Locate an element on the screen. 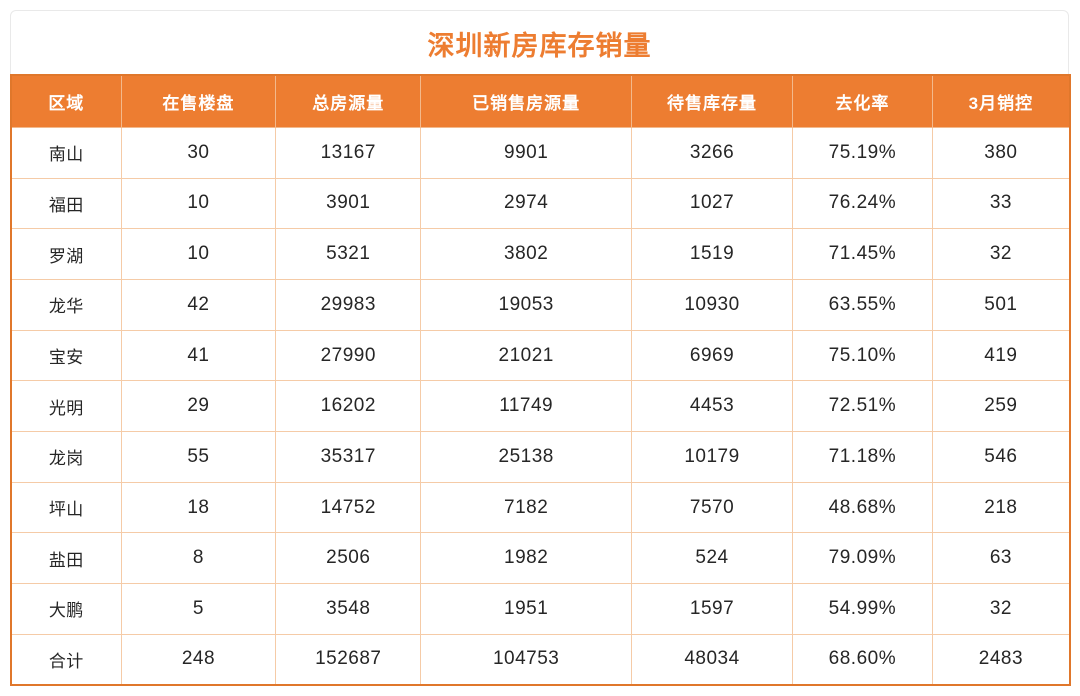 The width and height of the screenshot is (1080, 696). value-cell: 419 is located at coordinates (1001, 355).